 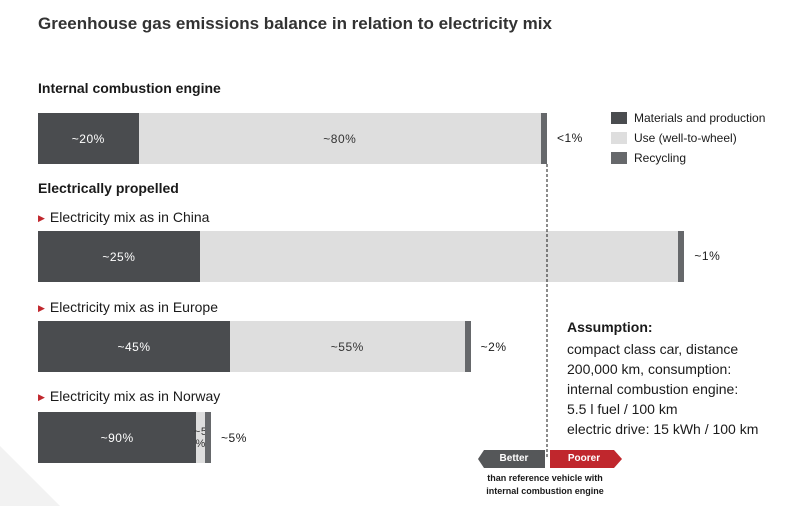 I want to click on legend-item-recycling: Recycling, so click(x=648, y=158).